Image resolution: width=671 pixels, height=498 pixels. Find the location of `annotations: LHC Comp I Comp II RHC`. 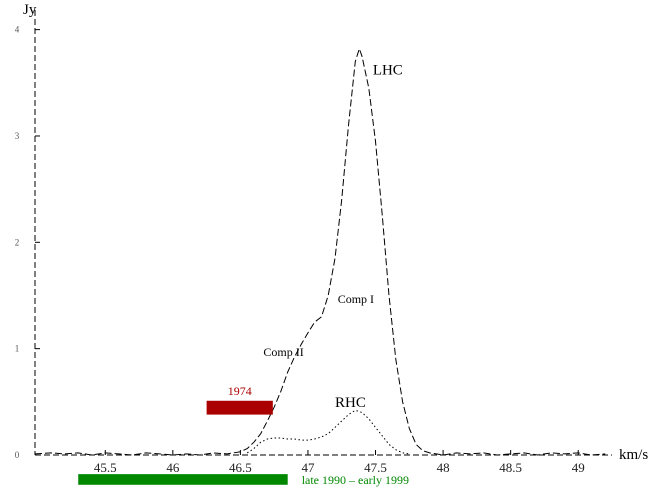

annotations: LHC Comp I Comp II RHC is located at coordinates (332, 236).